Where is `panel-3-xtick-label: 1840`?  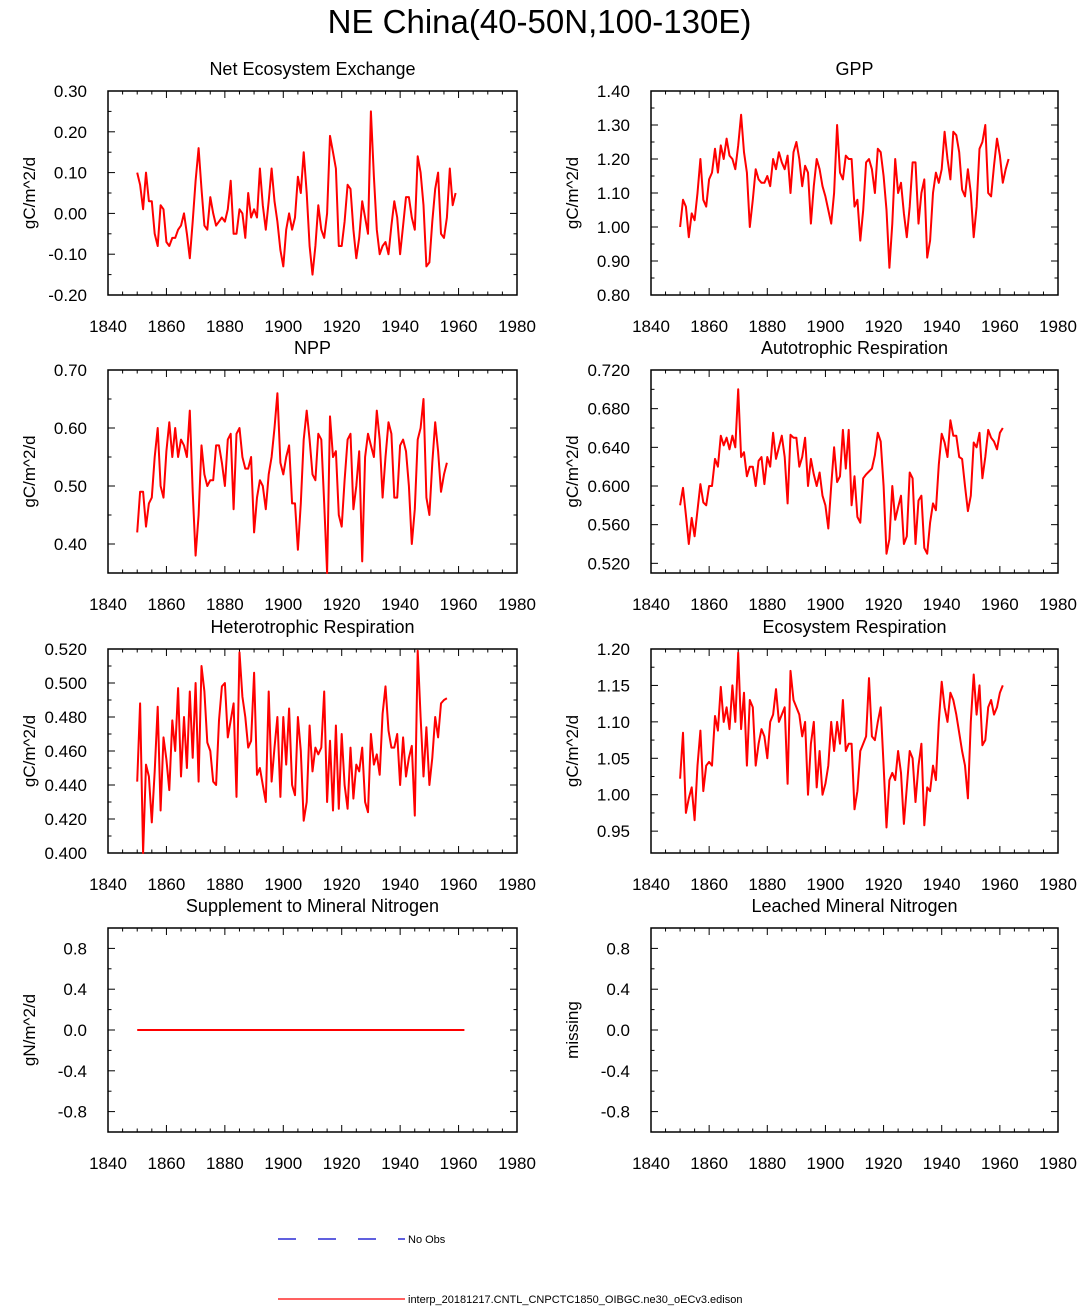
panel-3-xtick-label: 1840 is located at coordinates (108, 604).